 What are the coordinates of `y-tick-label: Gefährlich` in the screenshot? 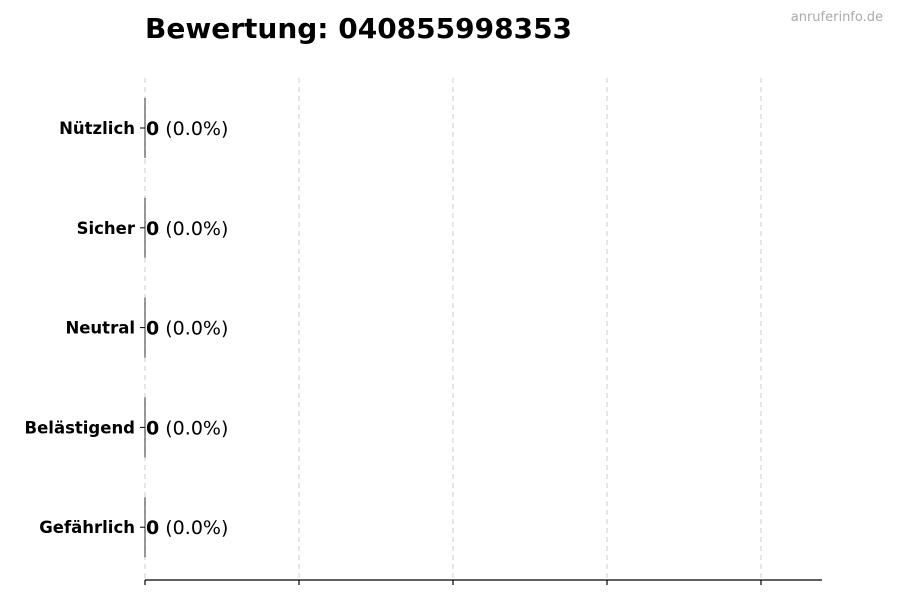 It's located at (87, 527).